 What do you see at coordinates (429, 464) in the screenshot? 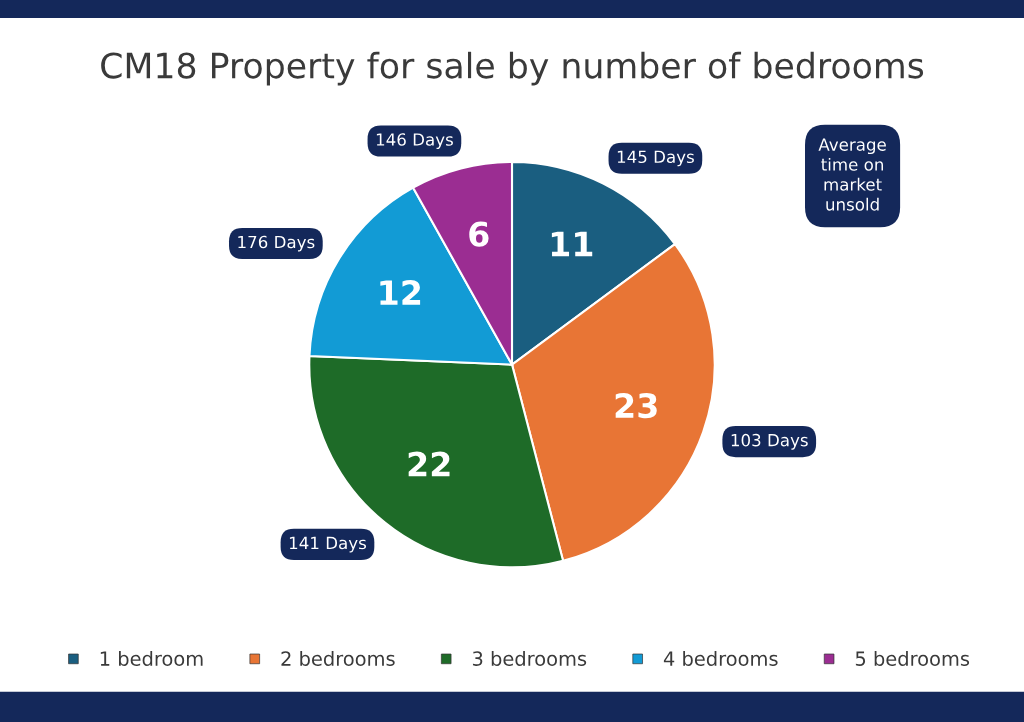
I see `data-label: 22` at bounding box center [429, 464].